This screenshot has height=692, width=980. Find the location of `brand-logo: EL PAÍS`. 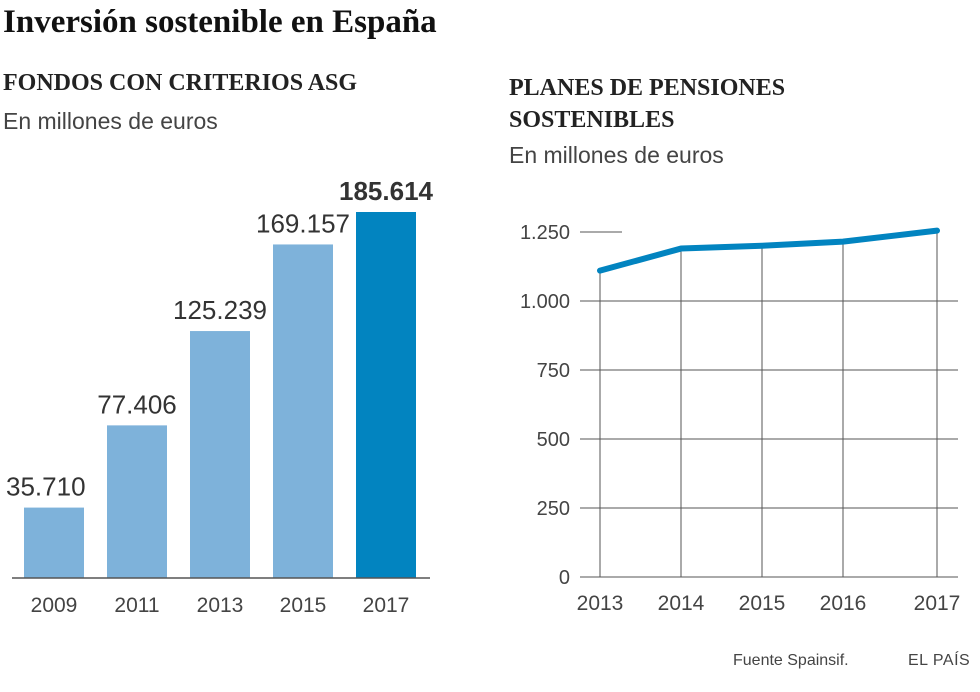

brand-logo: EL PAÍS is located at coordinates (939, 660).